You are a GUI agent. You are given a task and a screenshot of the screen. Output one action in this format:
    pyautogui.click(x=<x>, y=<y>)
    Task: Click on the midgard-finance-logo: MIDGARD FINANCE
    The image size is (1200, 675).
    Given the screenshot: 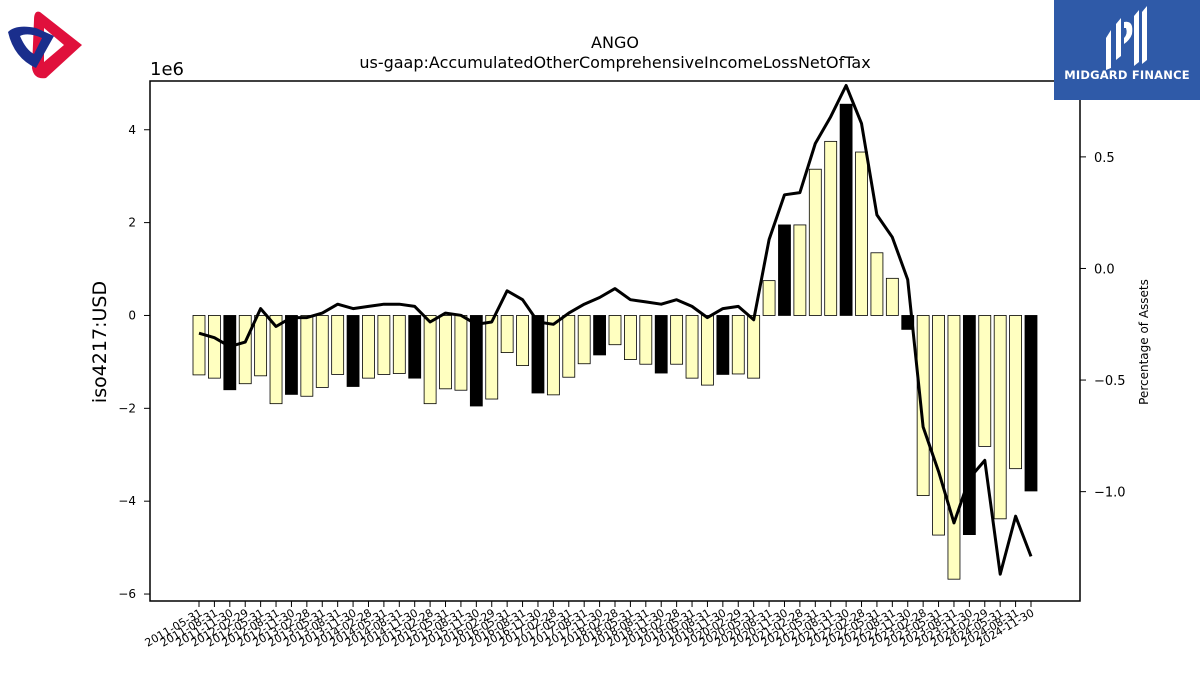 What is the action you would take?
    pyautogui.click(x=1127, y=50)
    